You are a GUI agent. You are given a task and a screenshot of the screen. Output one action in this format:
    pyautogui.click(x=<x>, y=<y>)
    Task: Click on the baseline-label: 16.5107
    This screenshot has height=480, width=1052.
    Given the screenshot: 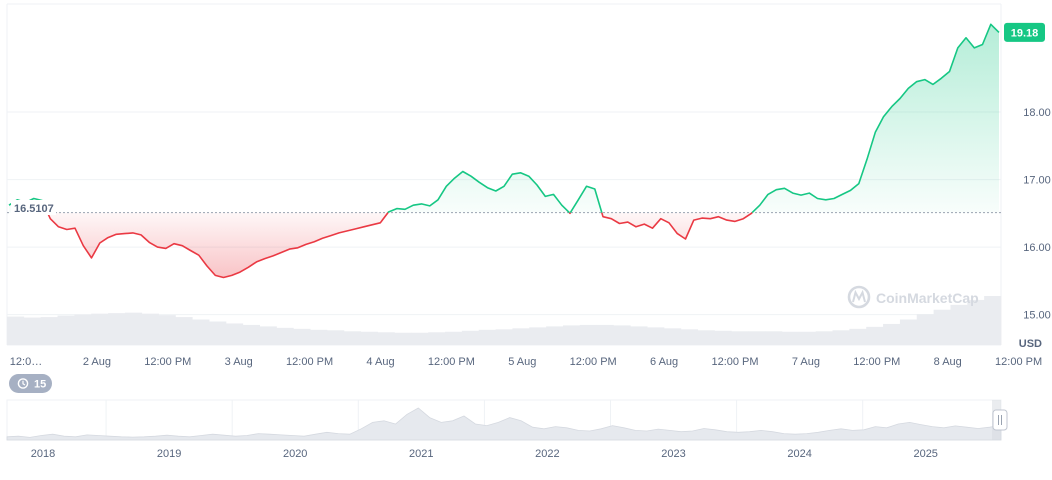 What is the action you would take?
    pyautogui.click(x=33, y=207)
    